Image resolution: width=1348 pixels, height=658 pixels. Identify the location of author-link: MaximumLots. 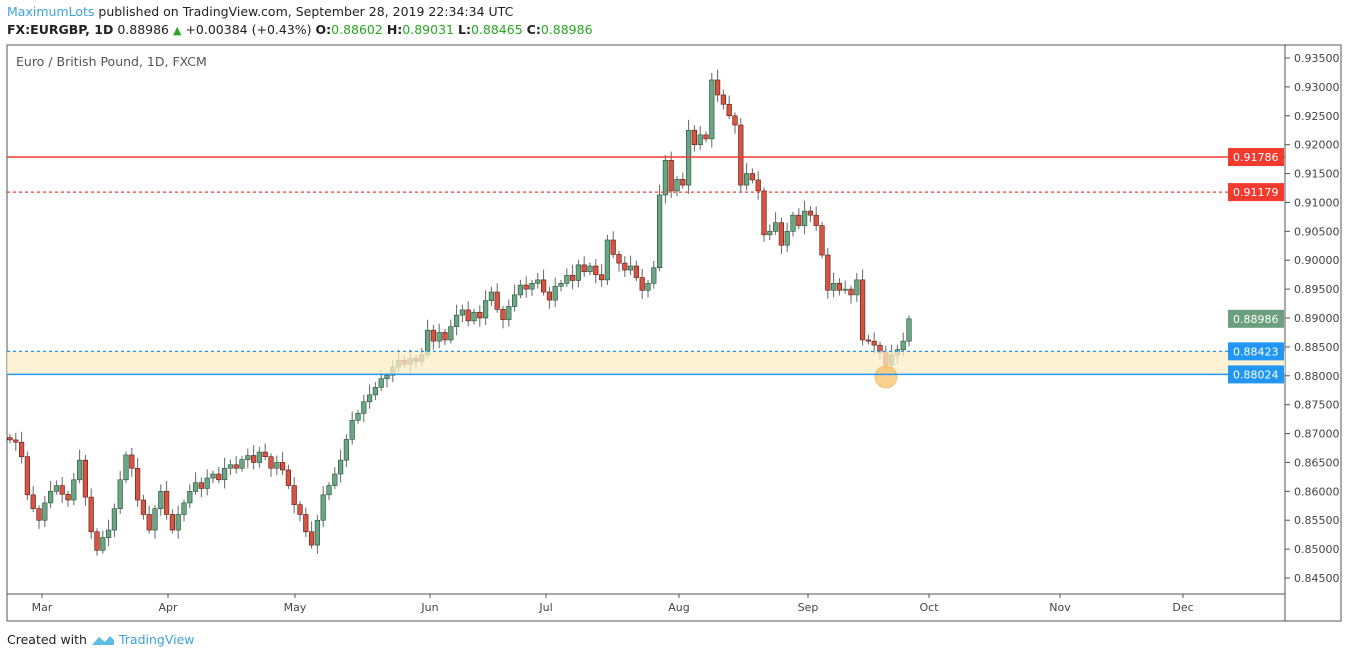
(51, 11).